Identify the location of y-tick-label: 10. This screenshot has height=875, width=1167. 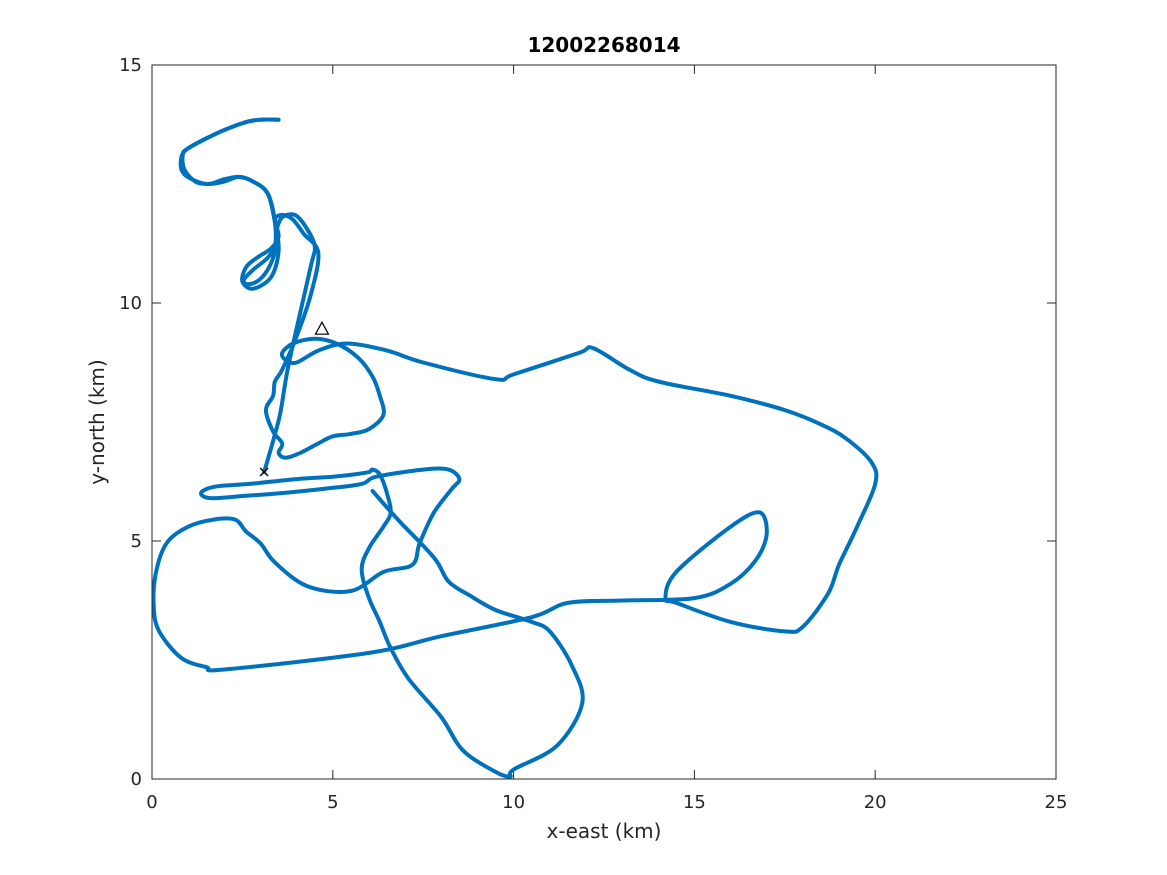
(130, 303).